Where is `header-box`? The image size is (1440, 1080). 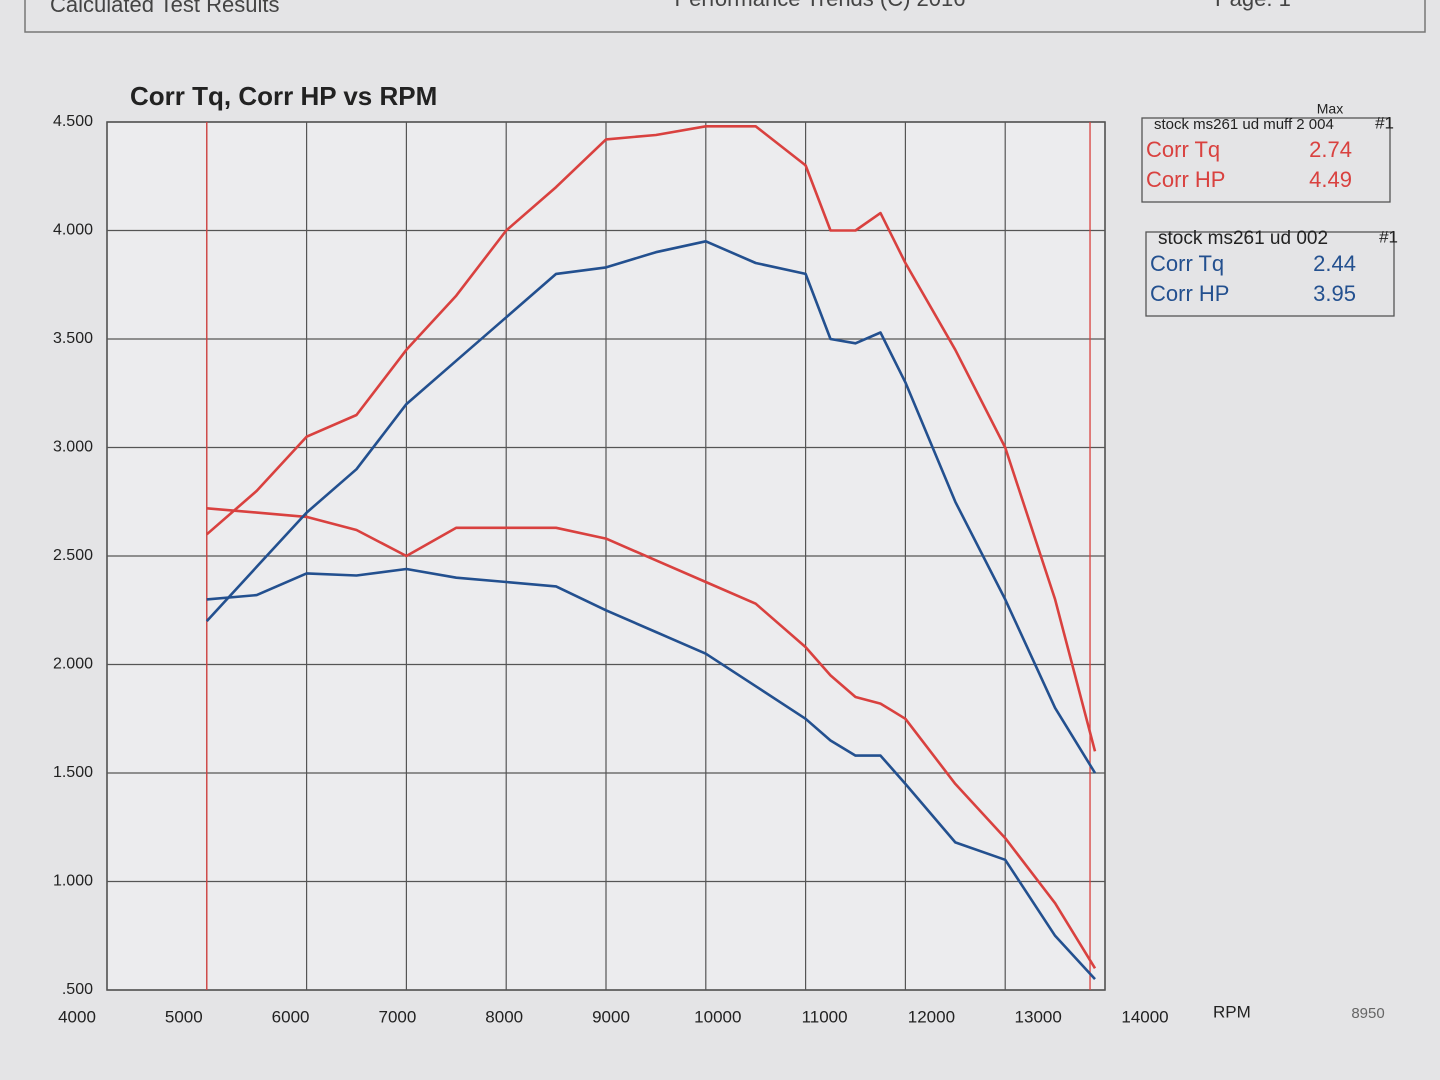
header-box is located at coordinates (725, 16).